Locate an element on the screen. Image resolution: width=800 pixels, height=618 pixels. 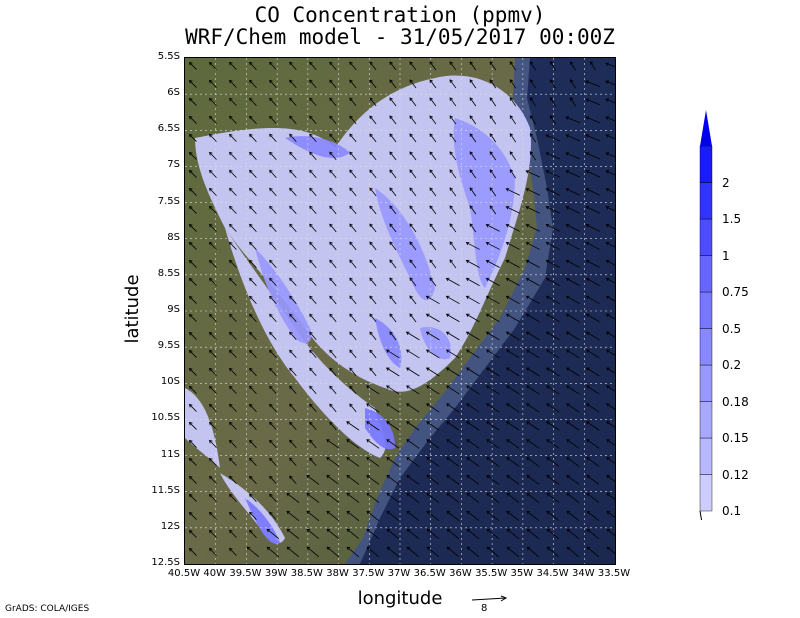
longitude-tick-label: 33.5W is located at coordinates (614, 573).